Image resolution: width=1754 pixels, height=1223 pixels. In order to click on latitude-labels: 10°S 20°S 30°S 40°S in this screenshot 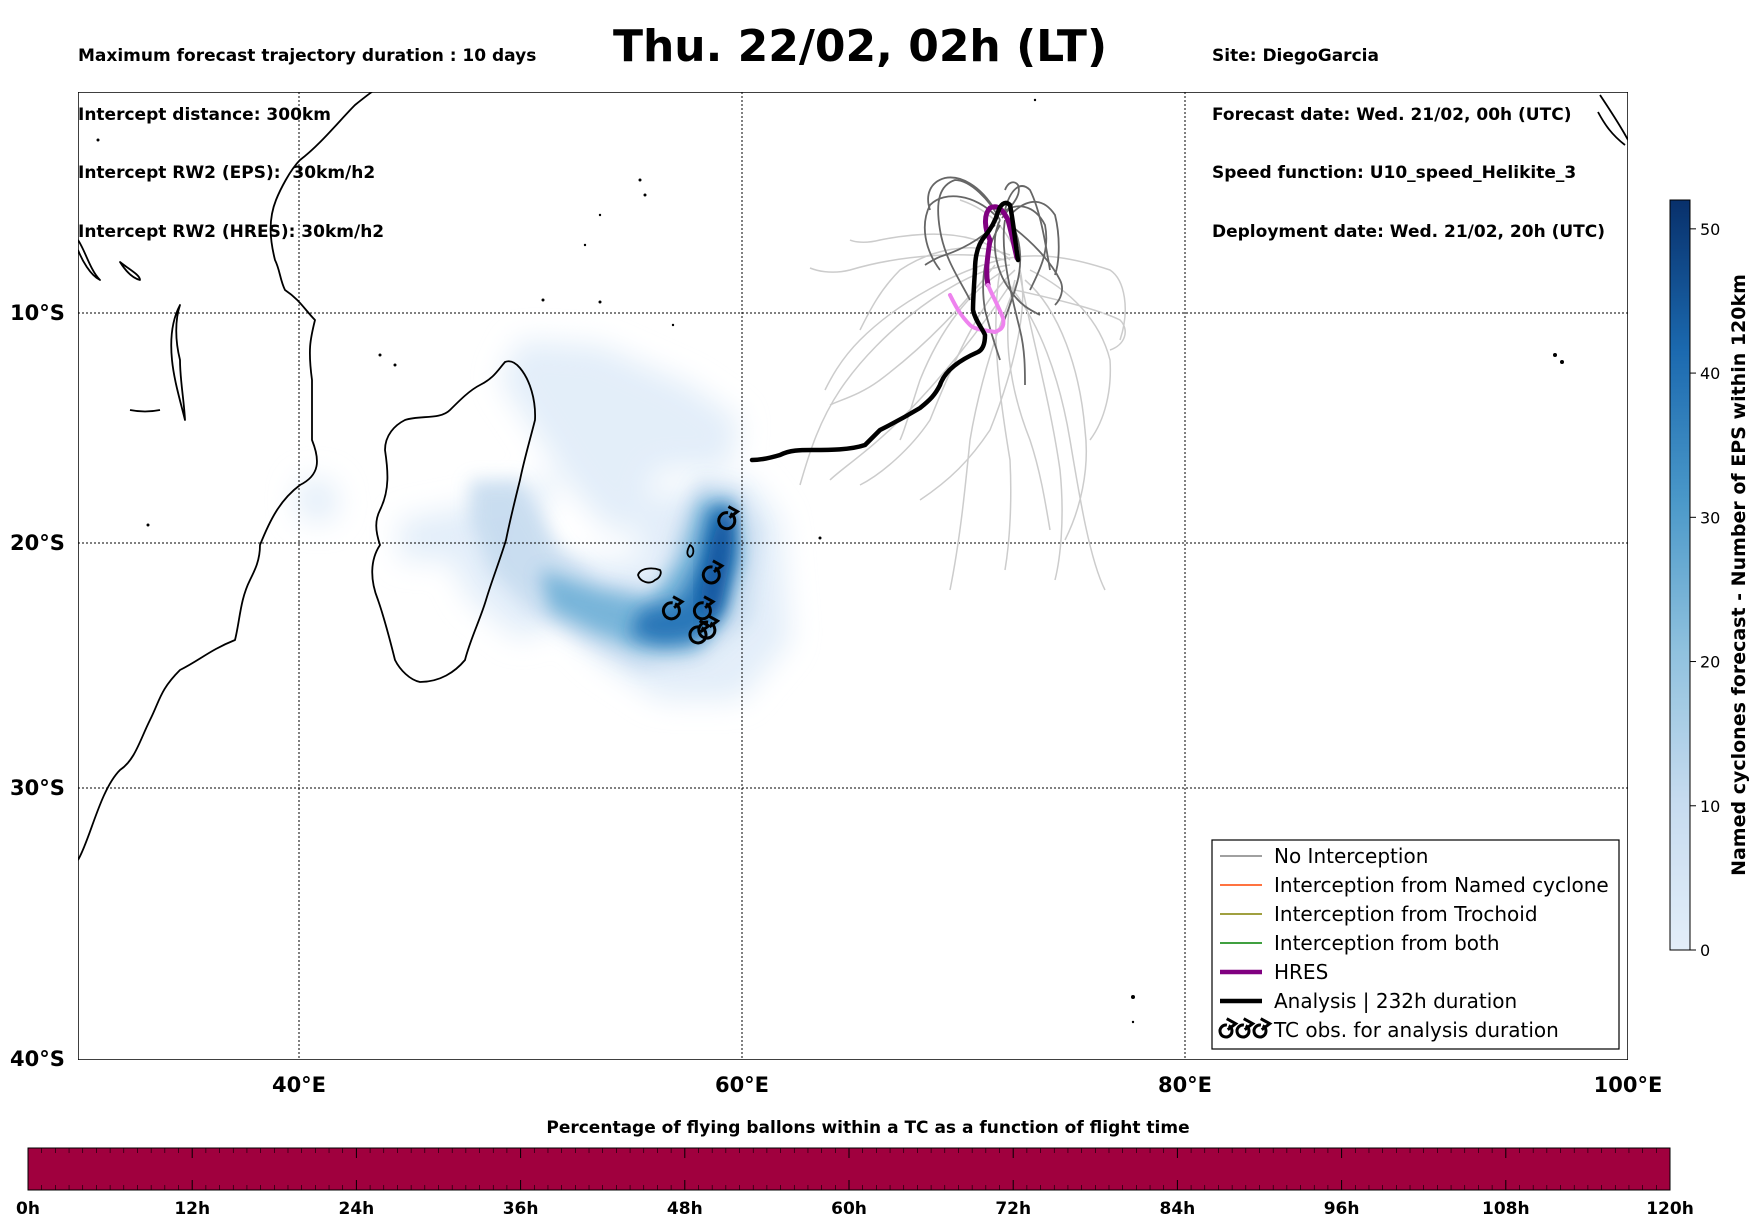, I will do `click(37, 686)`.